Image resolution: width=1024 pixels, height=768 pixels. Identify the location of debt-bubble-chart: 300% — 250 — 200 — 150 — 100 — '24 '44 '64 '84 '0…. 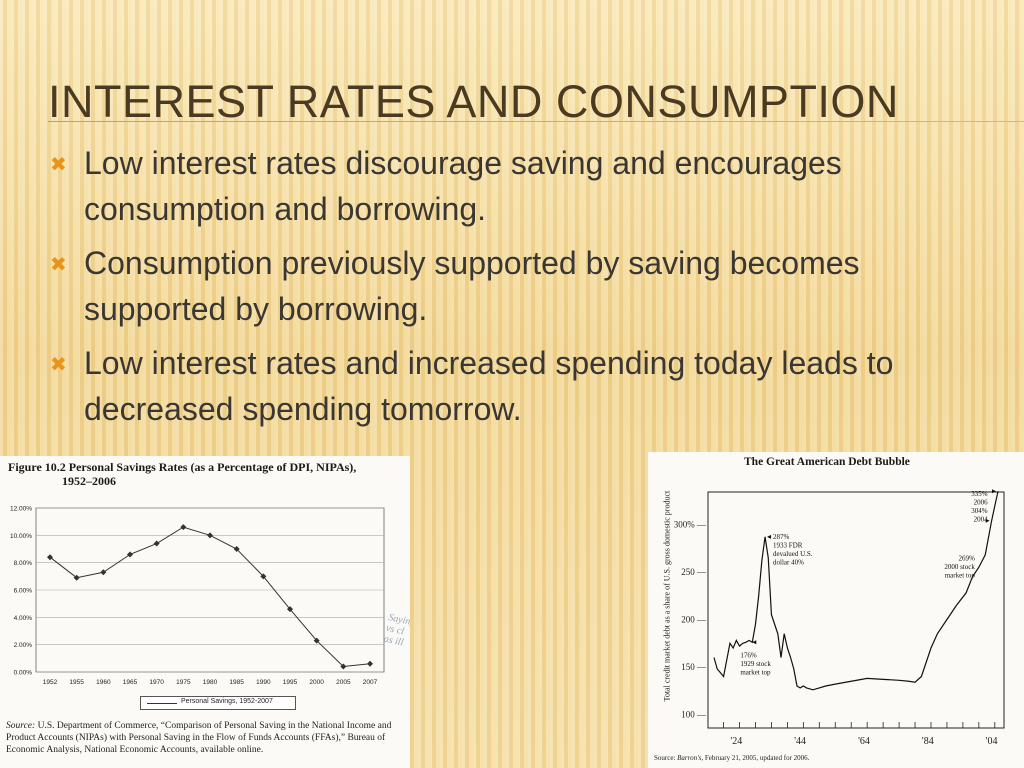
(839, 618).